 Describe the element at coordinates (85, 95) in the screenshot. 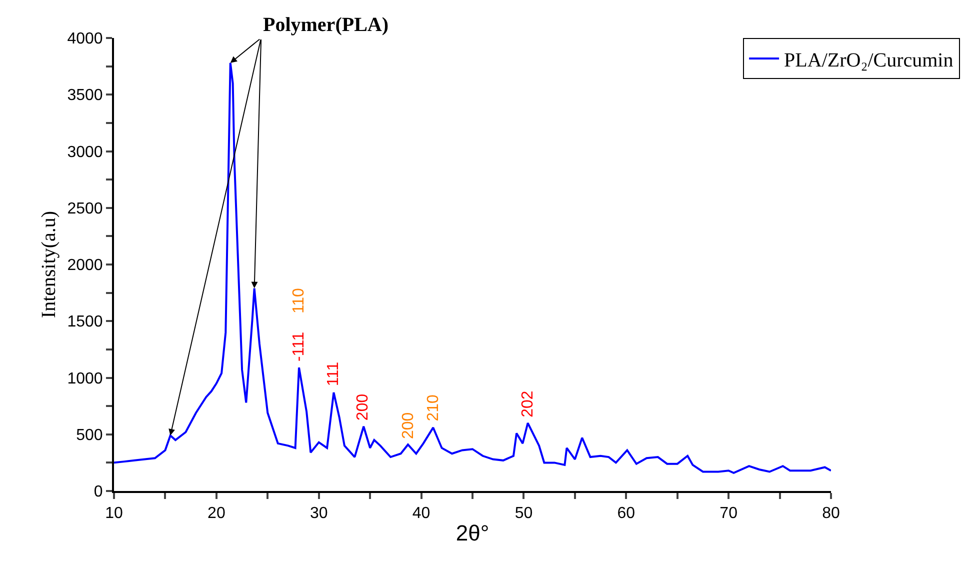

I see `y-tick-label: 3500` at that location.